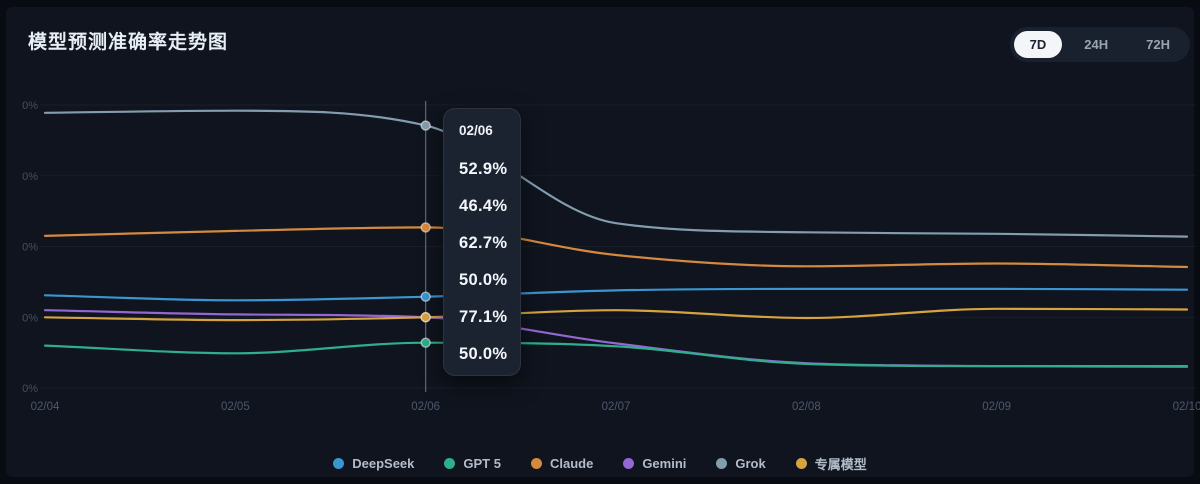 Image resolution: width=1200 pixels, height=484 pixels. What do you see at coordinates (750, 463) in the screenshot?
I see `legend-label: Grok` at bounding box center [750, 463].